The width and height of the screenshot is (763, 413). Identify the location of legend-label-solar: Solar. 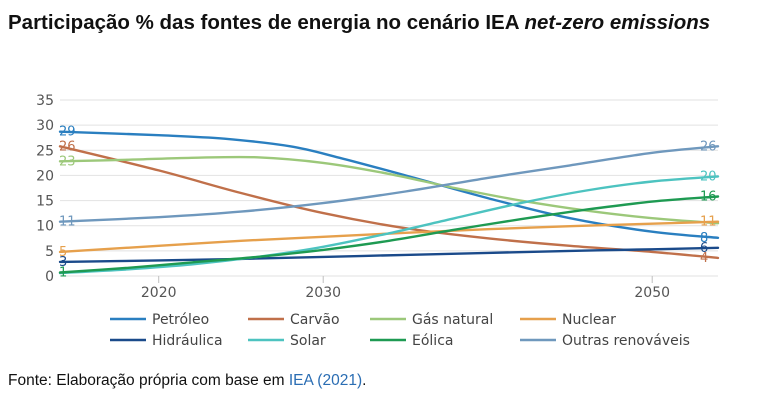
(308, 341).